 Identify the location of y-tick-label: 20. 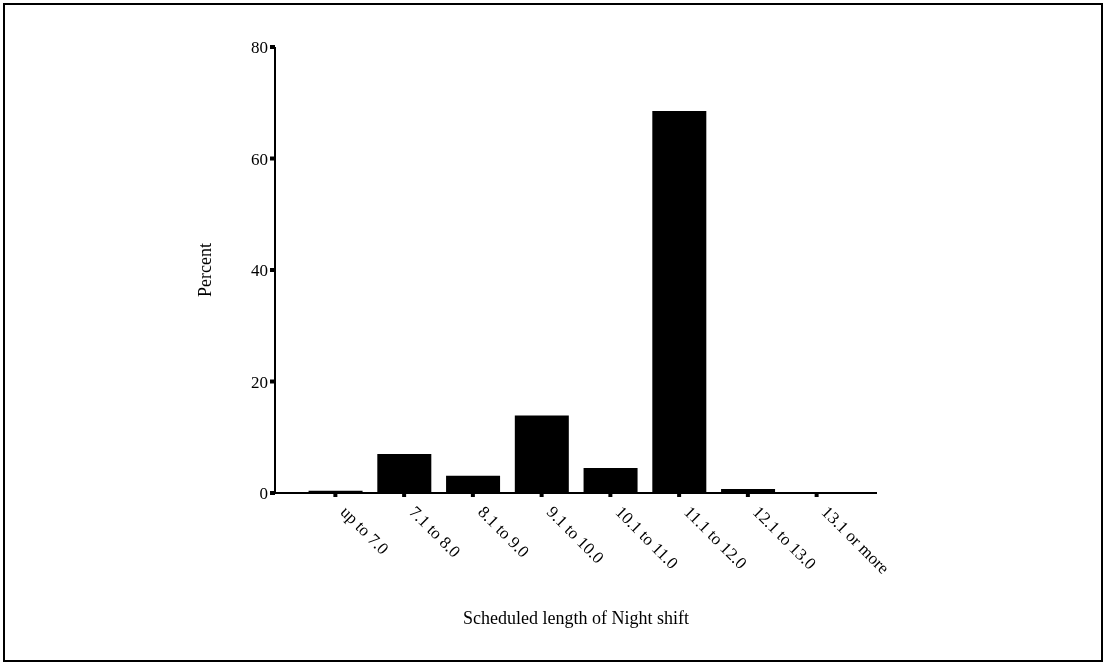
(259, 382).